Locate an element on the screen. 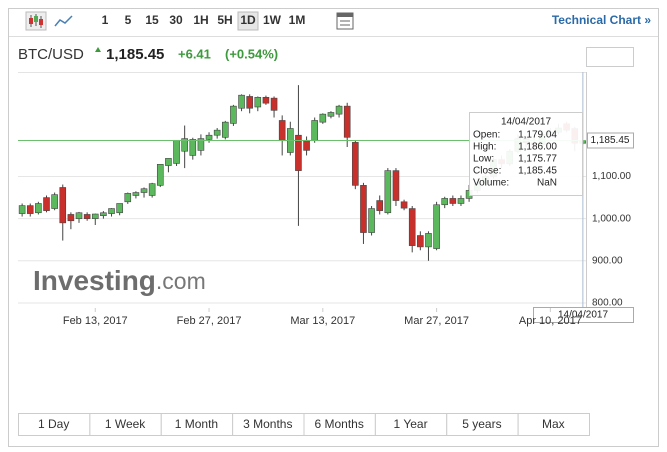 This screenshot has height=452, width=667. y-tick-label: 900.00 is located at coordinates (607, 260).